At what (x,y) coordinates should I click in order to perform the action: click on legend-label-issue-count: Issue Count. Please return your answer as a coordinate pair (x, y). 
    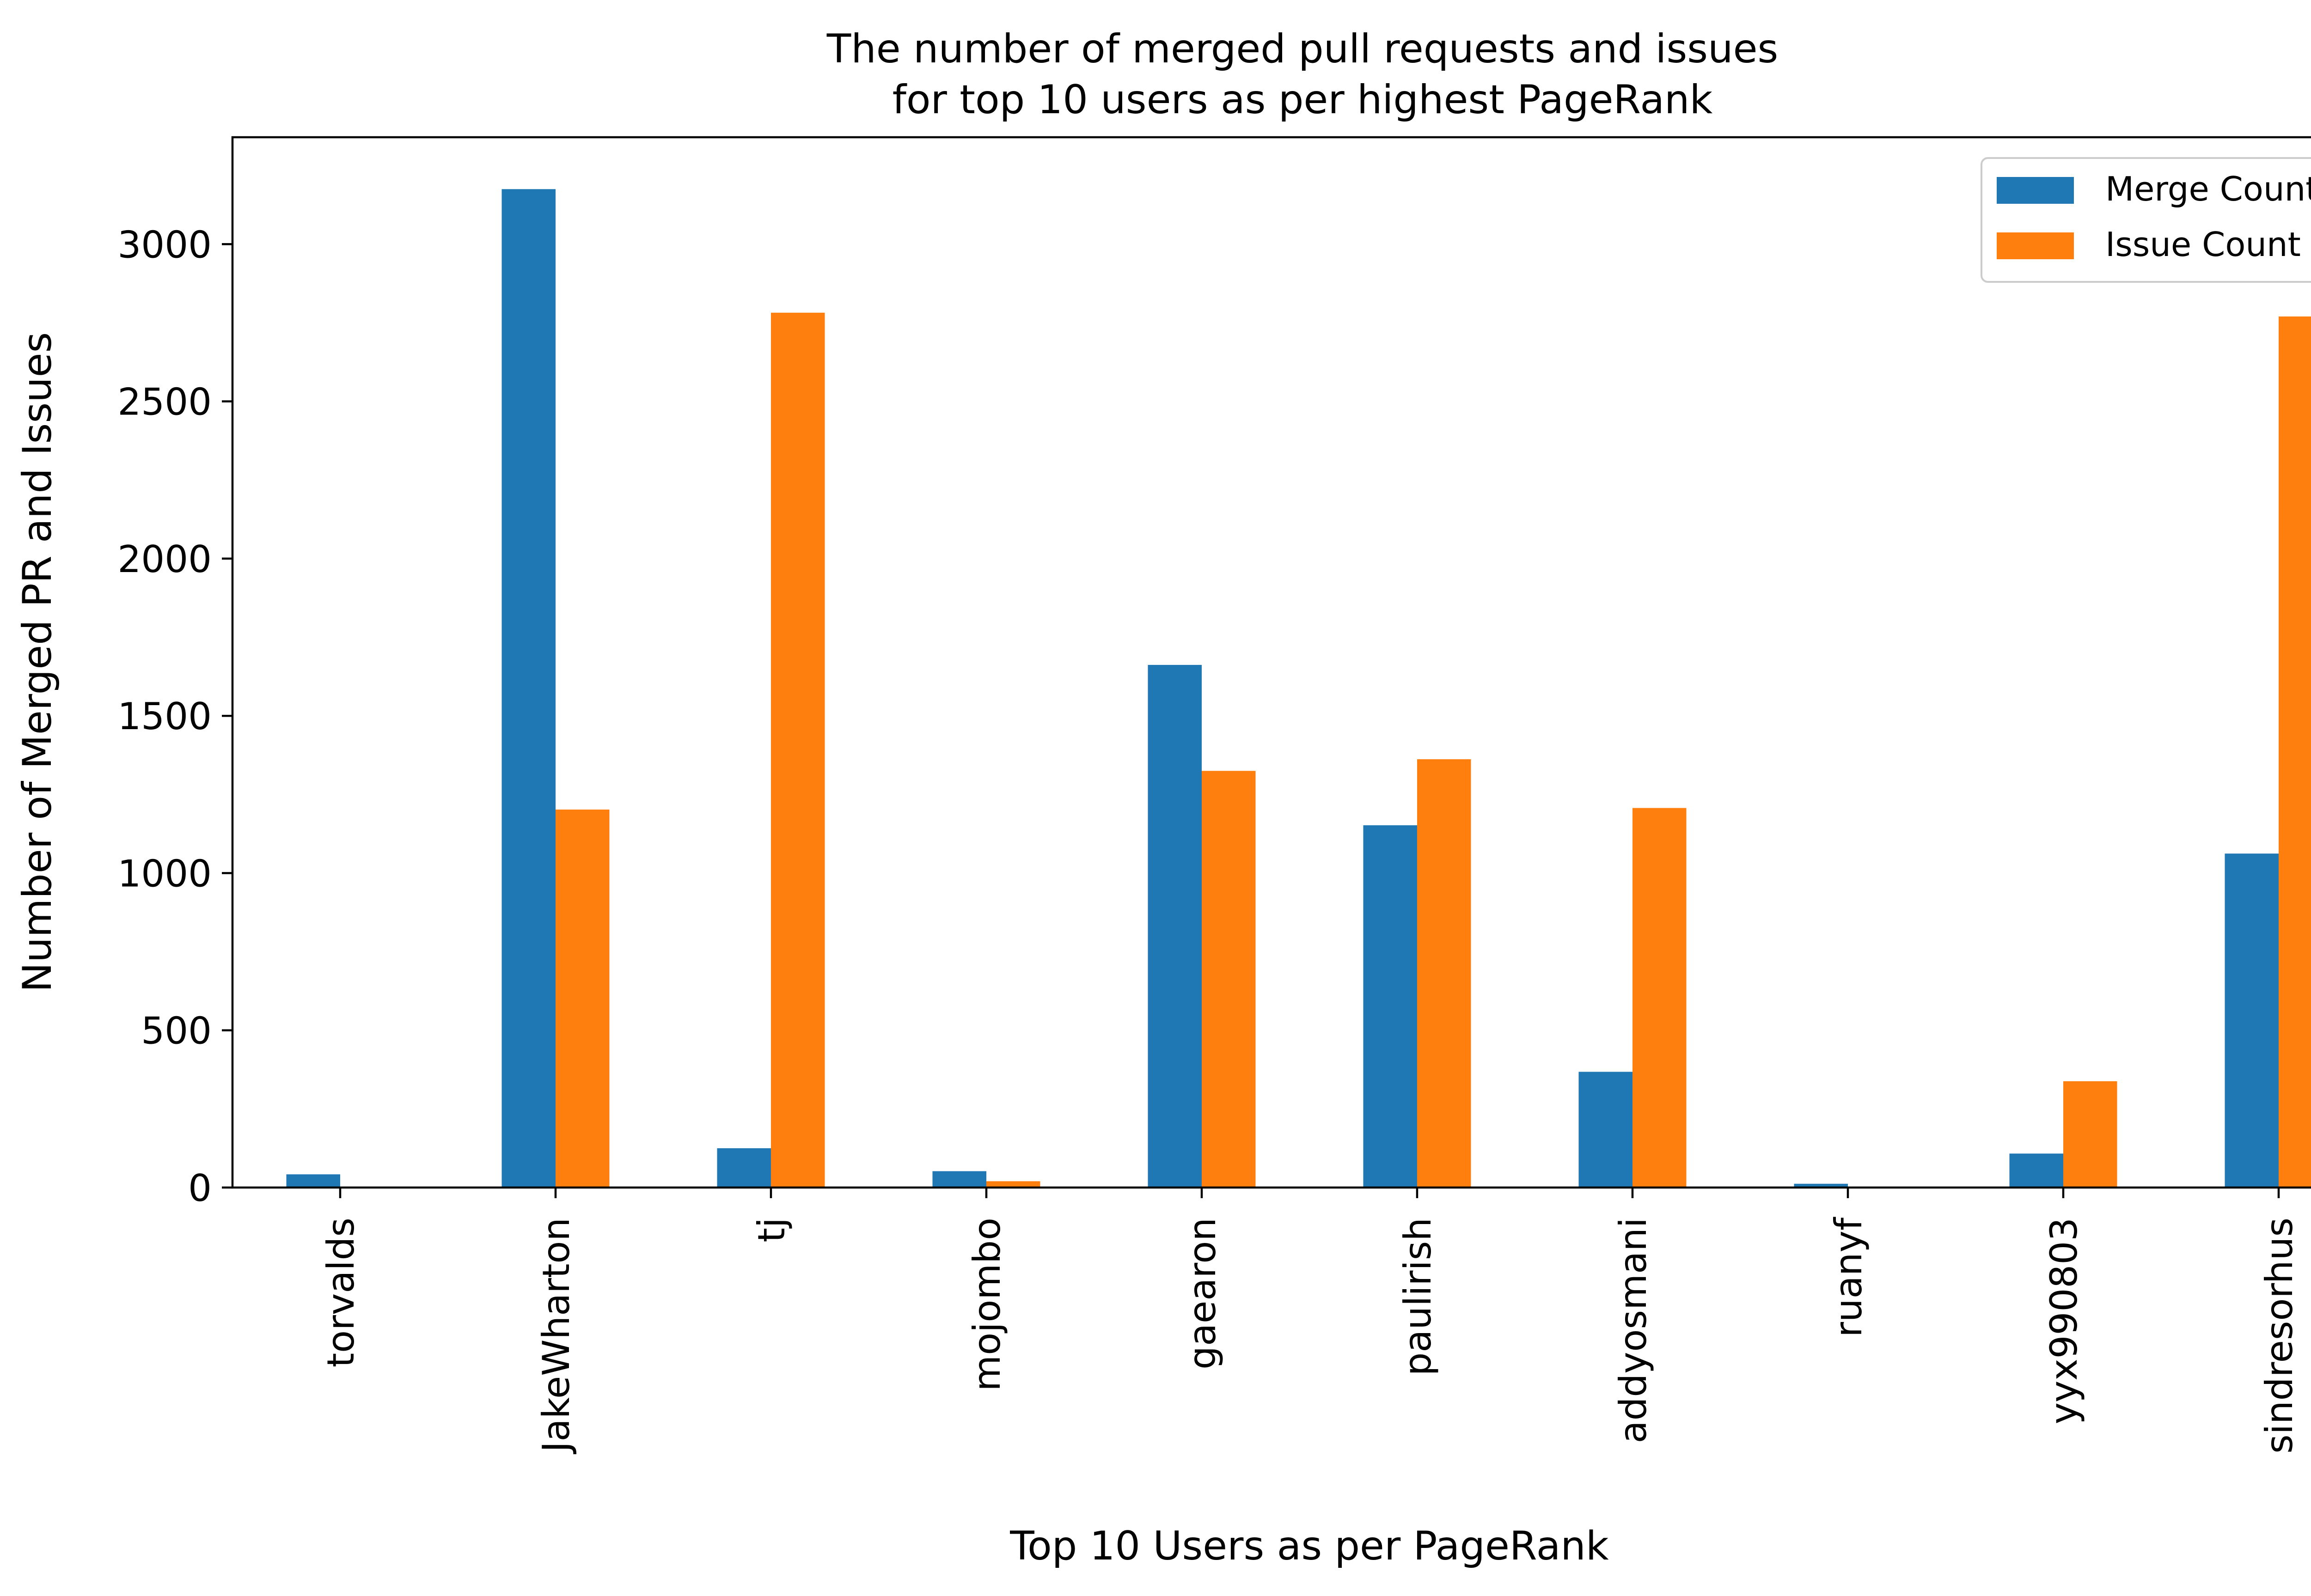
    Looking at the image, I should click on (2203, 244).